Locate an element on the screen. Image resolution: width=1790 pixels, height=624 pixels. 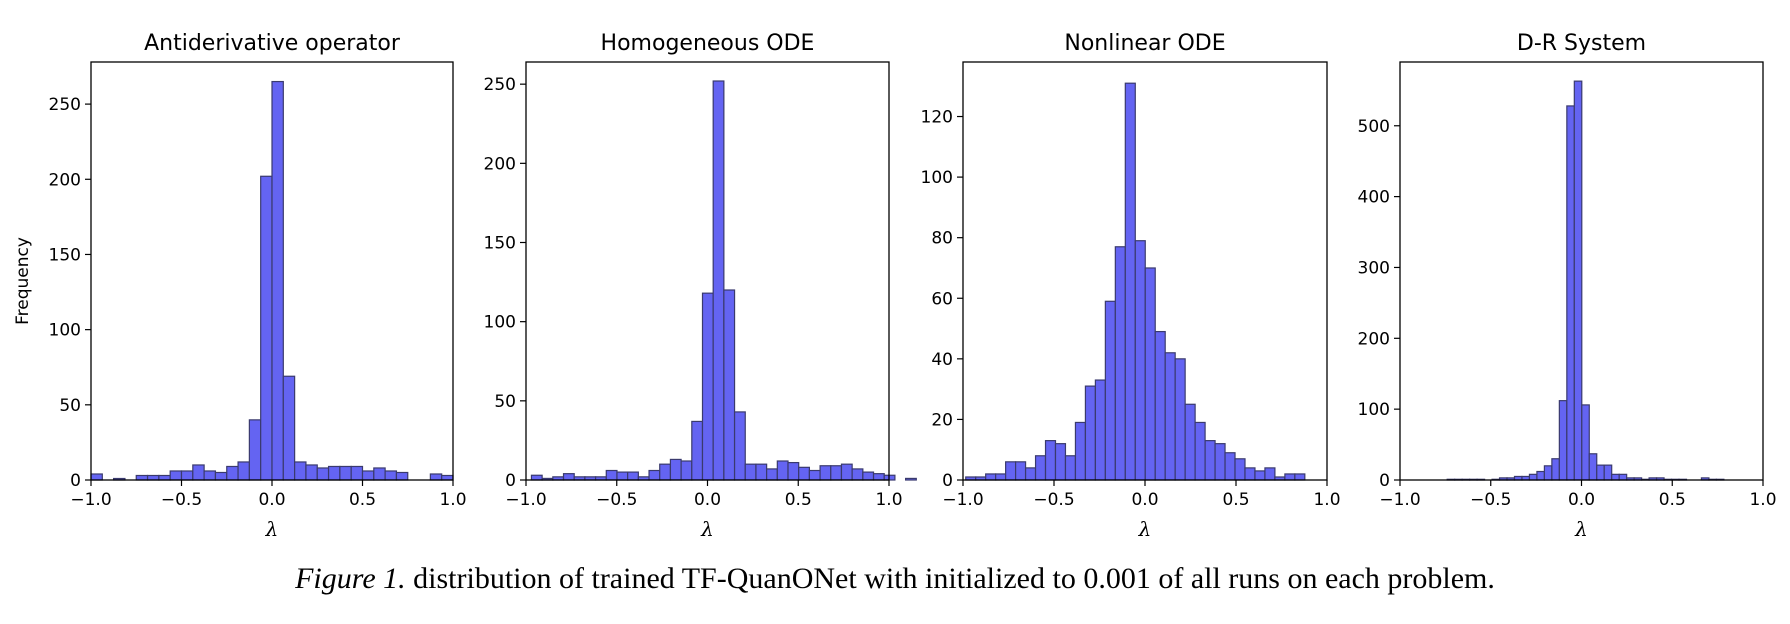
chart-title: D-R System is located at coordinates (1581, 43).